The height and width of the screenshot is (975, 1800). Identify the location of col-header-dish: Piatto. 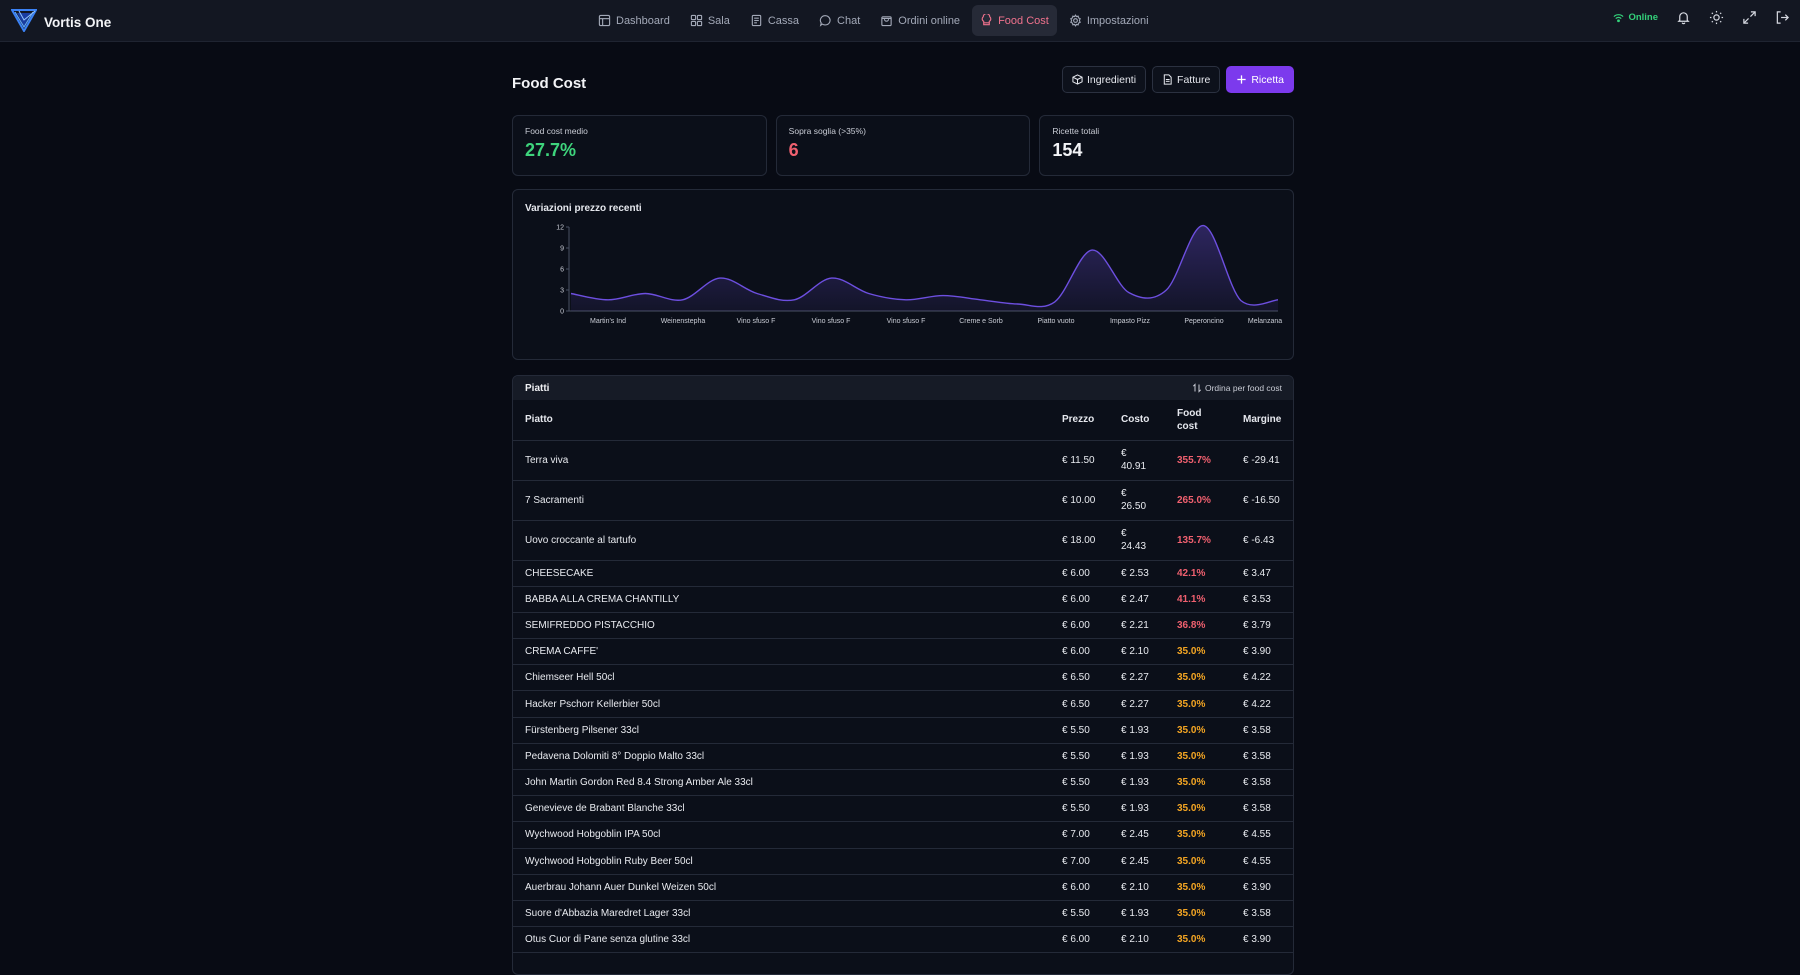
(781, 420).